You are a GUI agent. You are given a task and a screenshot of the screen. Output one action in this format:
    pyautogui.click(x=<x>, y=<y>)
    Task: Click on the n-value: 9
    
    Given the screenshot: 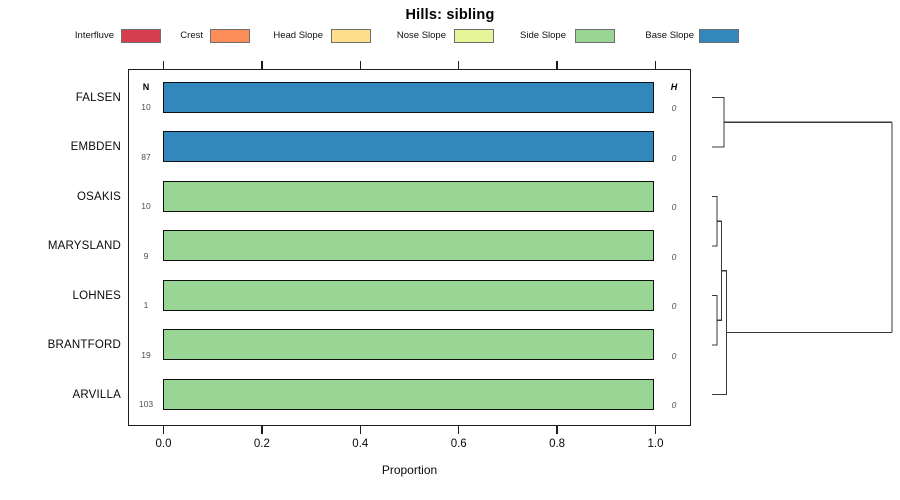 What is the action you would take?
    pyautogui.click(x=146, y=255)
    